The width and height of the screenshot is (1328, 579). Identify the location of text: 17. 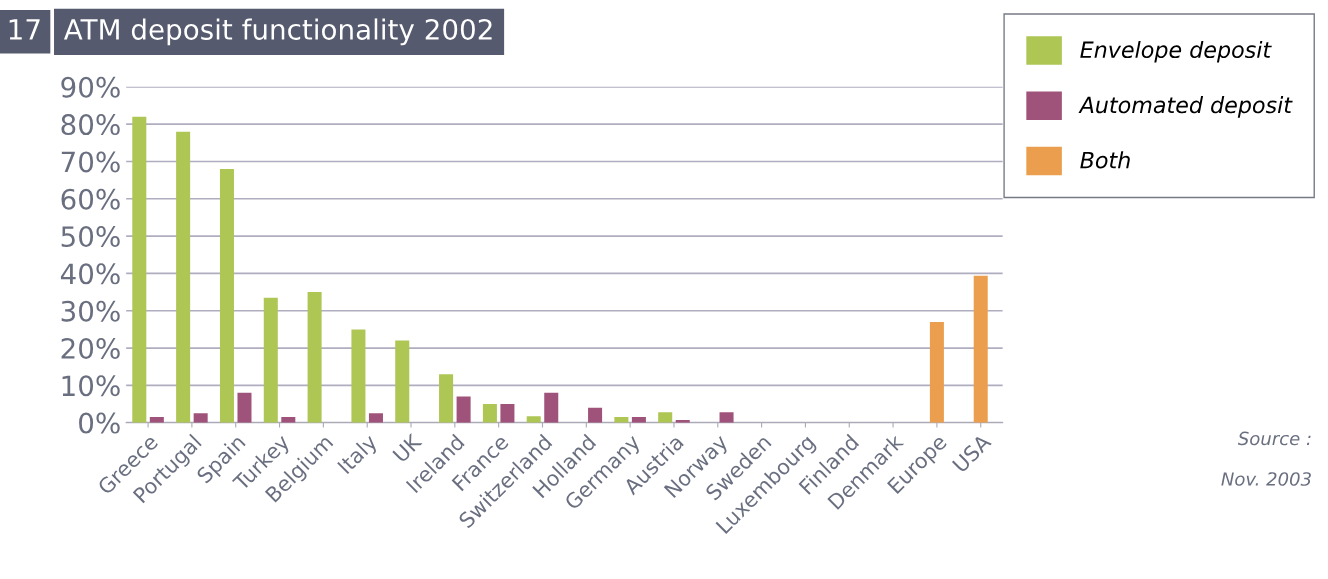
(24, 29).